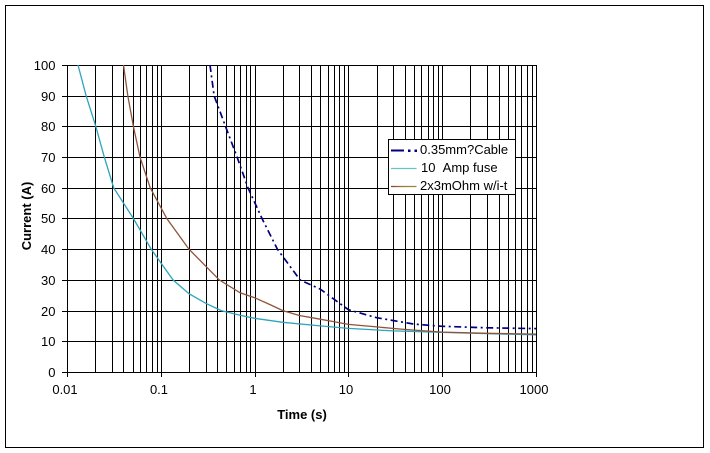 This screenshot has height=453, width=710. I want to click on svg-text: 0.35mm?Cable, so click(464, 149).